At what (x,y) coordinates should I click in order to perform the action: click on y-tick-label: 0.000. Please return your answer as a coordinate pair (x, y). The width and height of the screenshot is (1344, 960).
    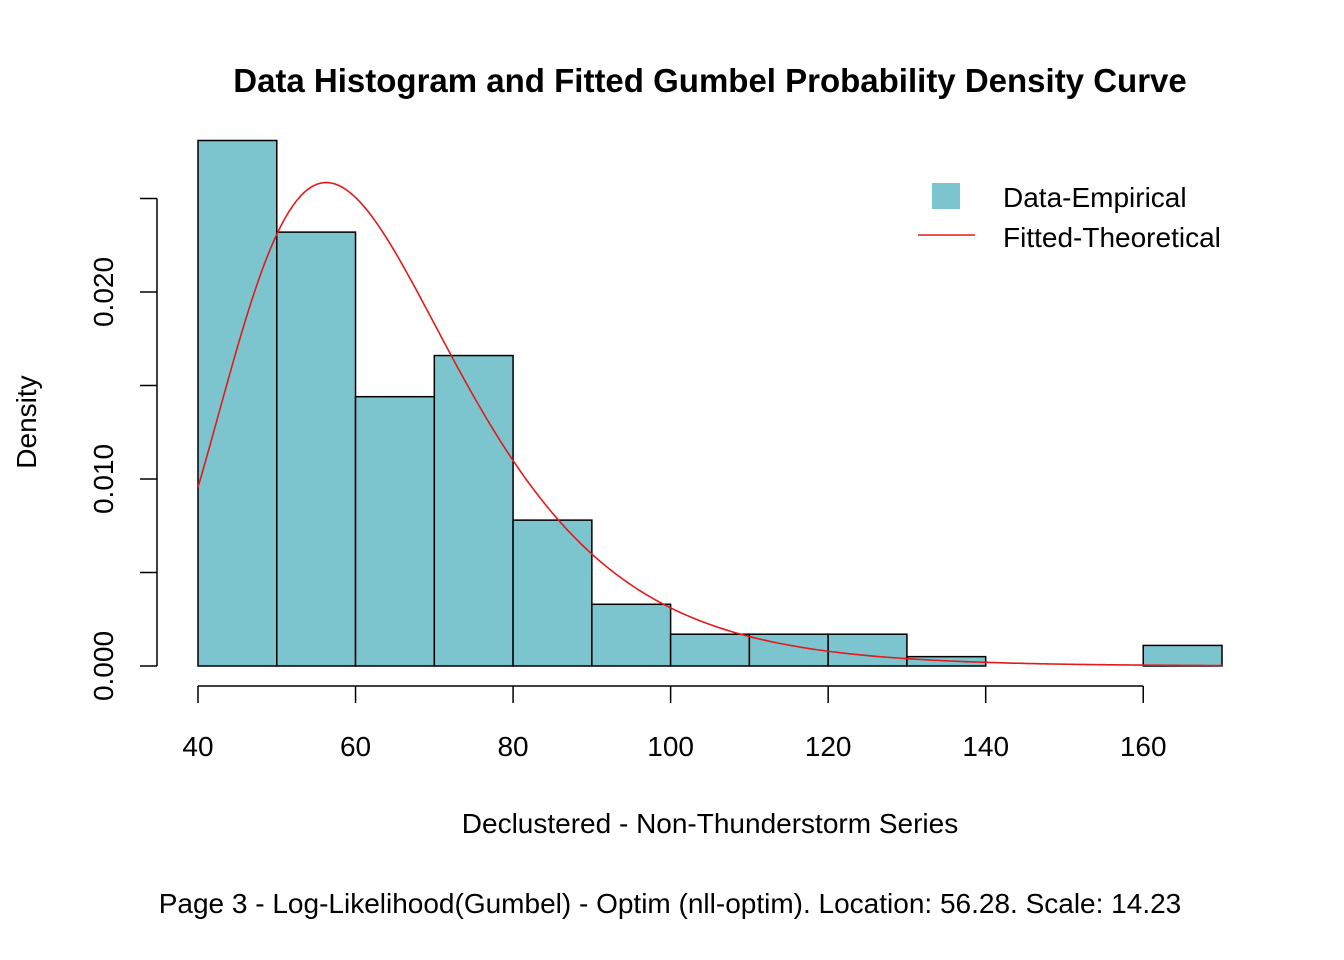
    Looking at the image, I should click on (103, 666).